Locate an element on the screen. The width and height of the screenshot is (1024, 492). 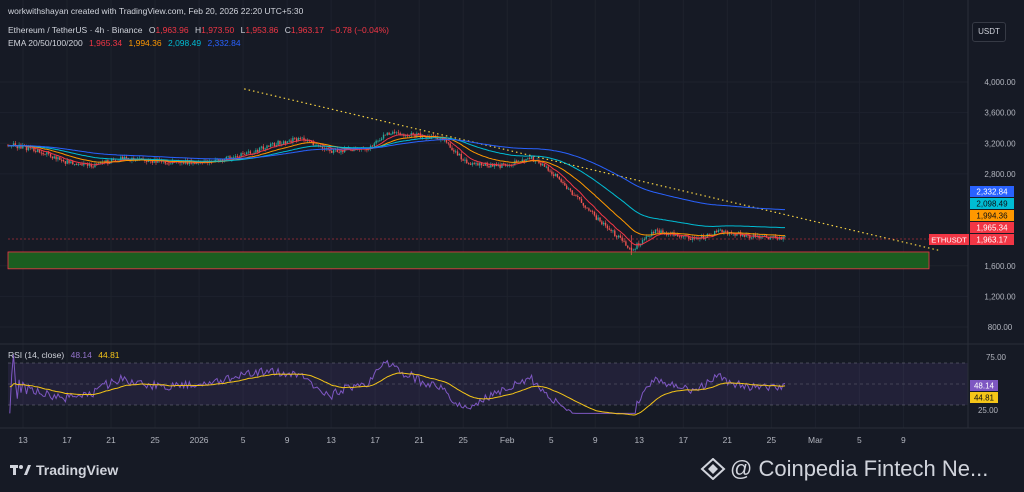
price-tick-label: 1,600.00 is located at coordinates (1000, 266).